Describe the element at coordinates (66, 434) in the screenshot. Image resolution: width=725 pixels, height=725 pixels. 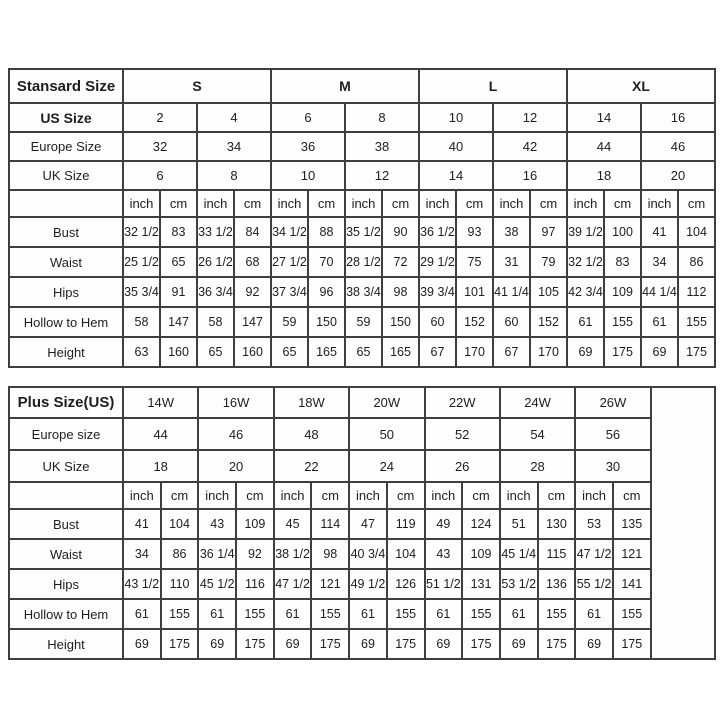
I see `row-label: Europe size` at that location.